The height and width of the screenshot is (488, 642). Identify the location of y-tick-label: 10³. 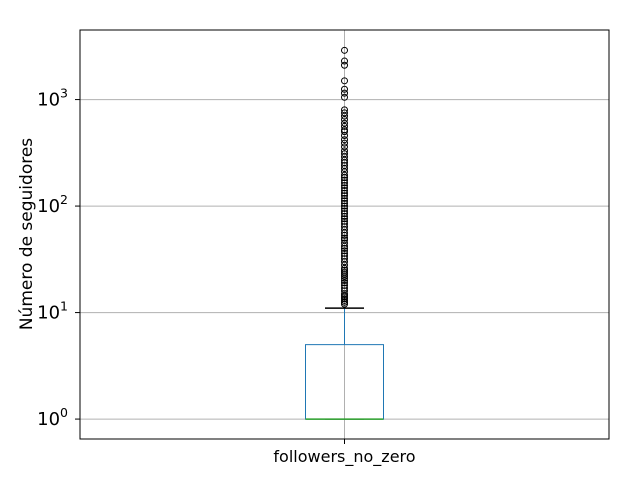
(52, 98).